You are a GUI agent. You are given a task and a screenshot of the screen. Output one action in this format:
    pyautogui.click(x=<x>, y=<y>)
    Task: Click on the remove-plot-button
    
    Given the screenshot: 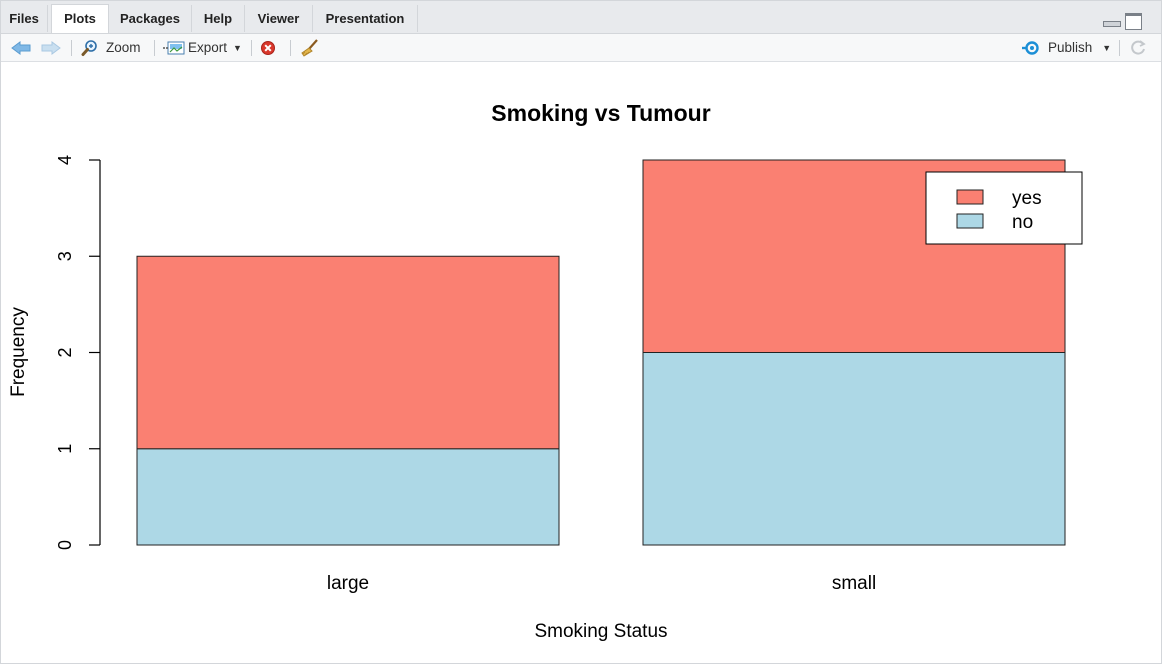 What is the action you would take?
    pyautogui.click(x=268, y=47)
    